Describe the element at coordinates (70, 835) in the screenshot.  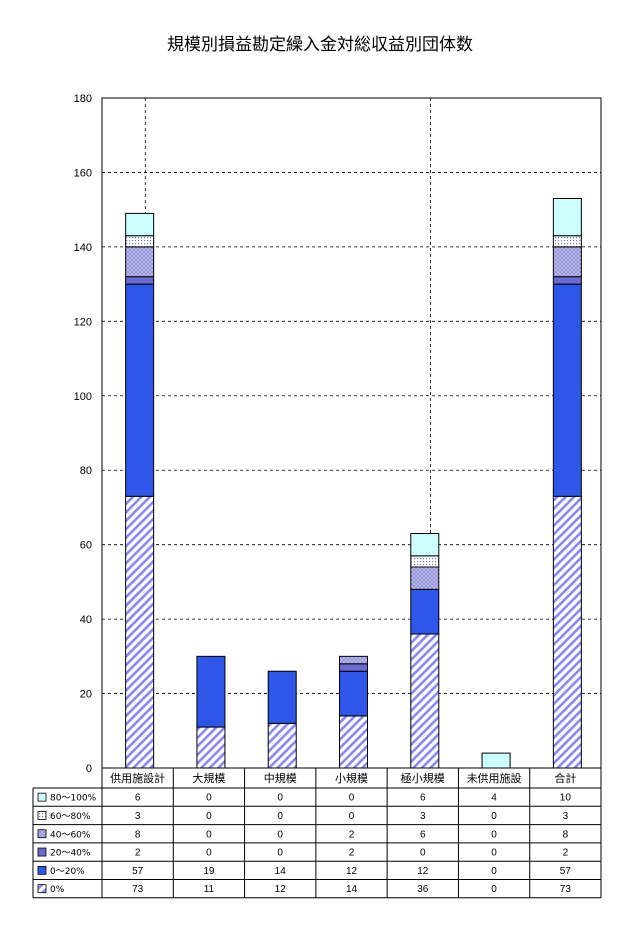
I see `legend-label: 40～60%` at that location.